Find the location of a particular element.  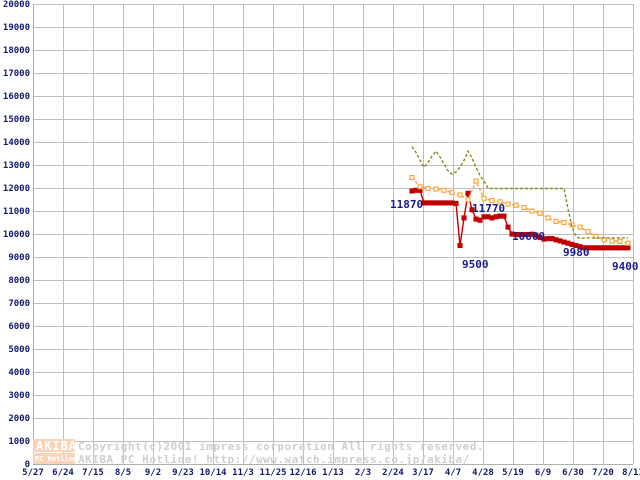

data-value-label: 9500 is located at coordinates (475, 264).